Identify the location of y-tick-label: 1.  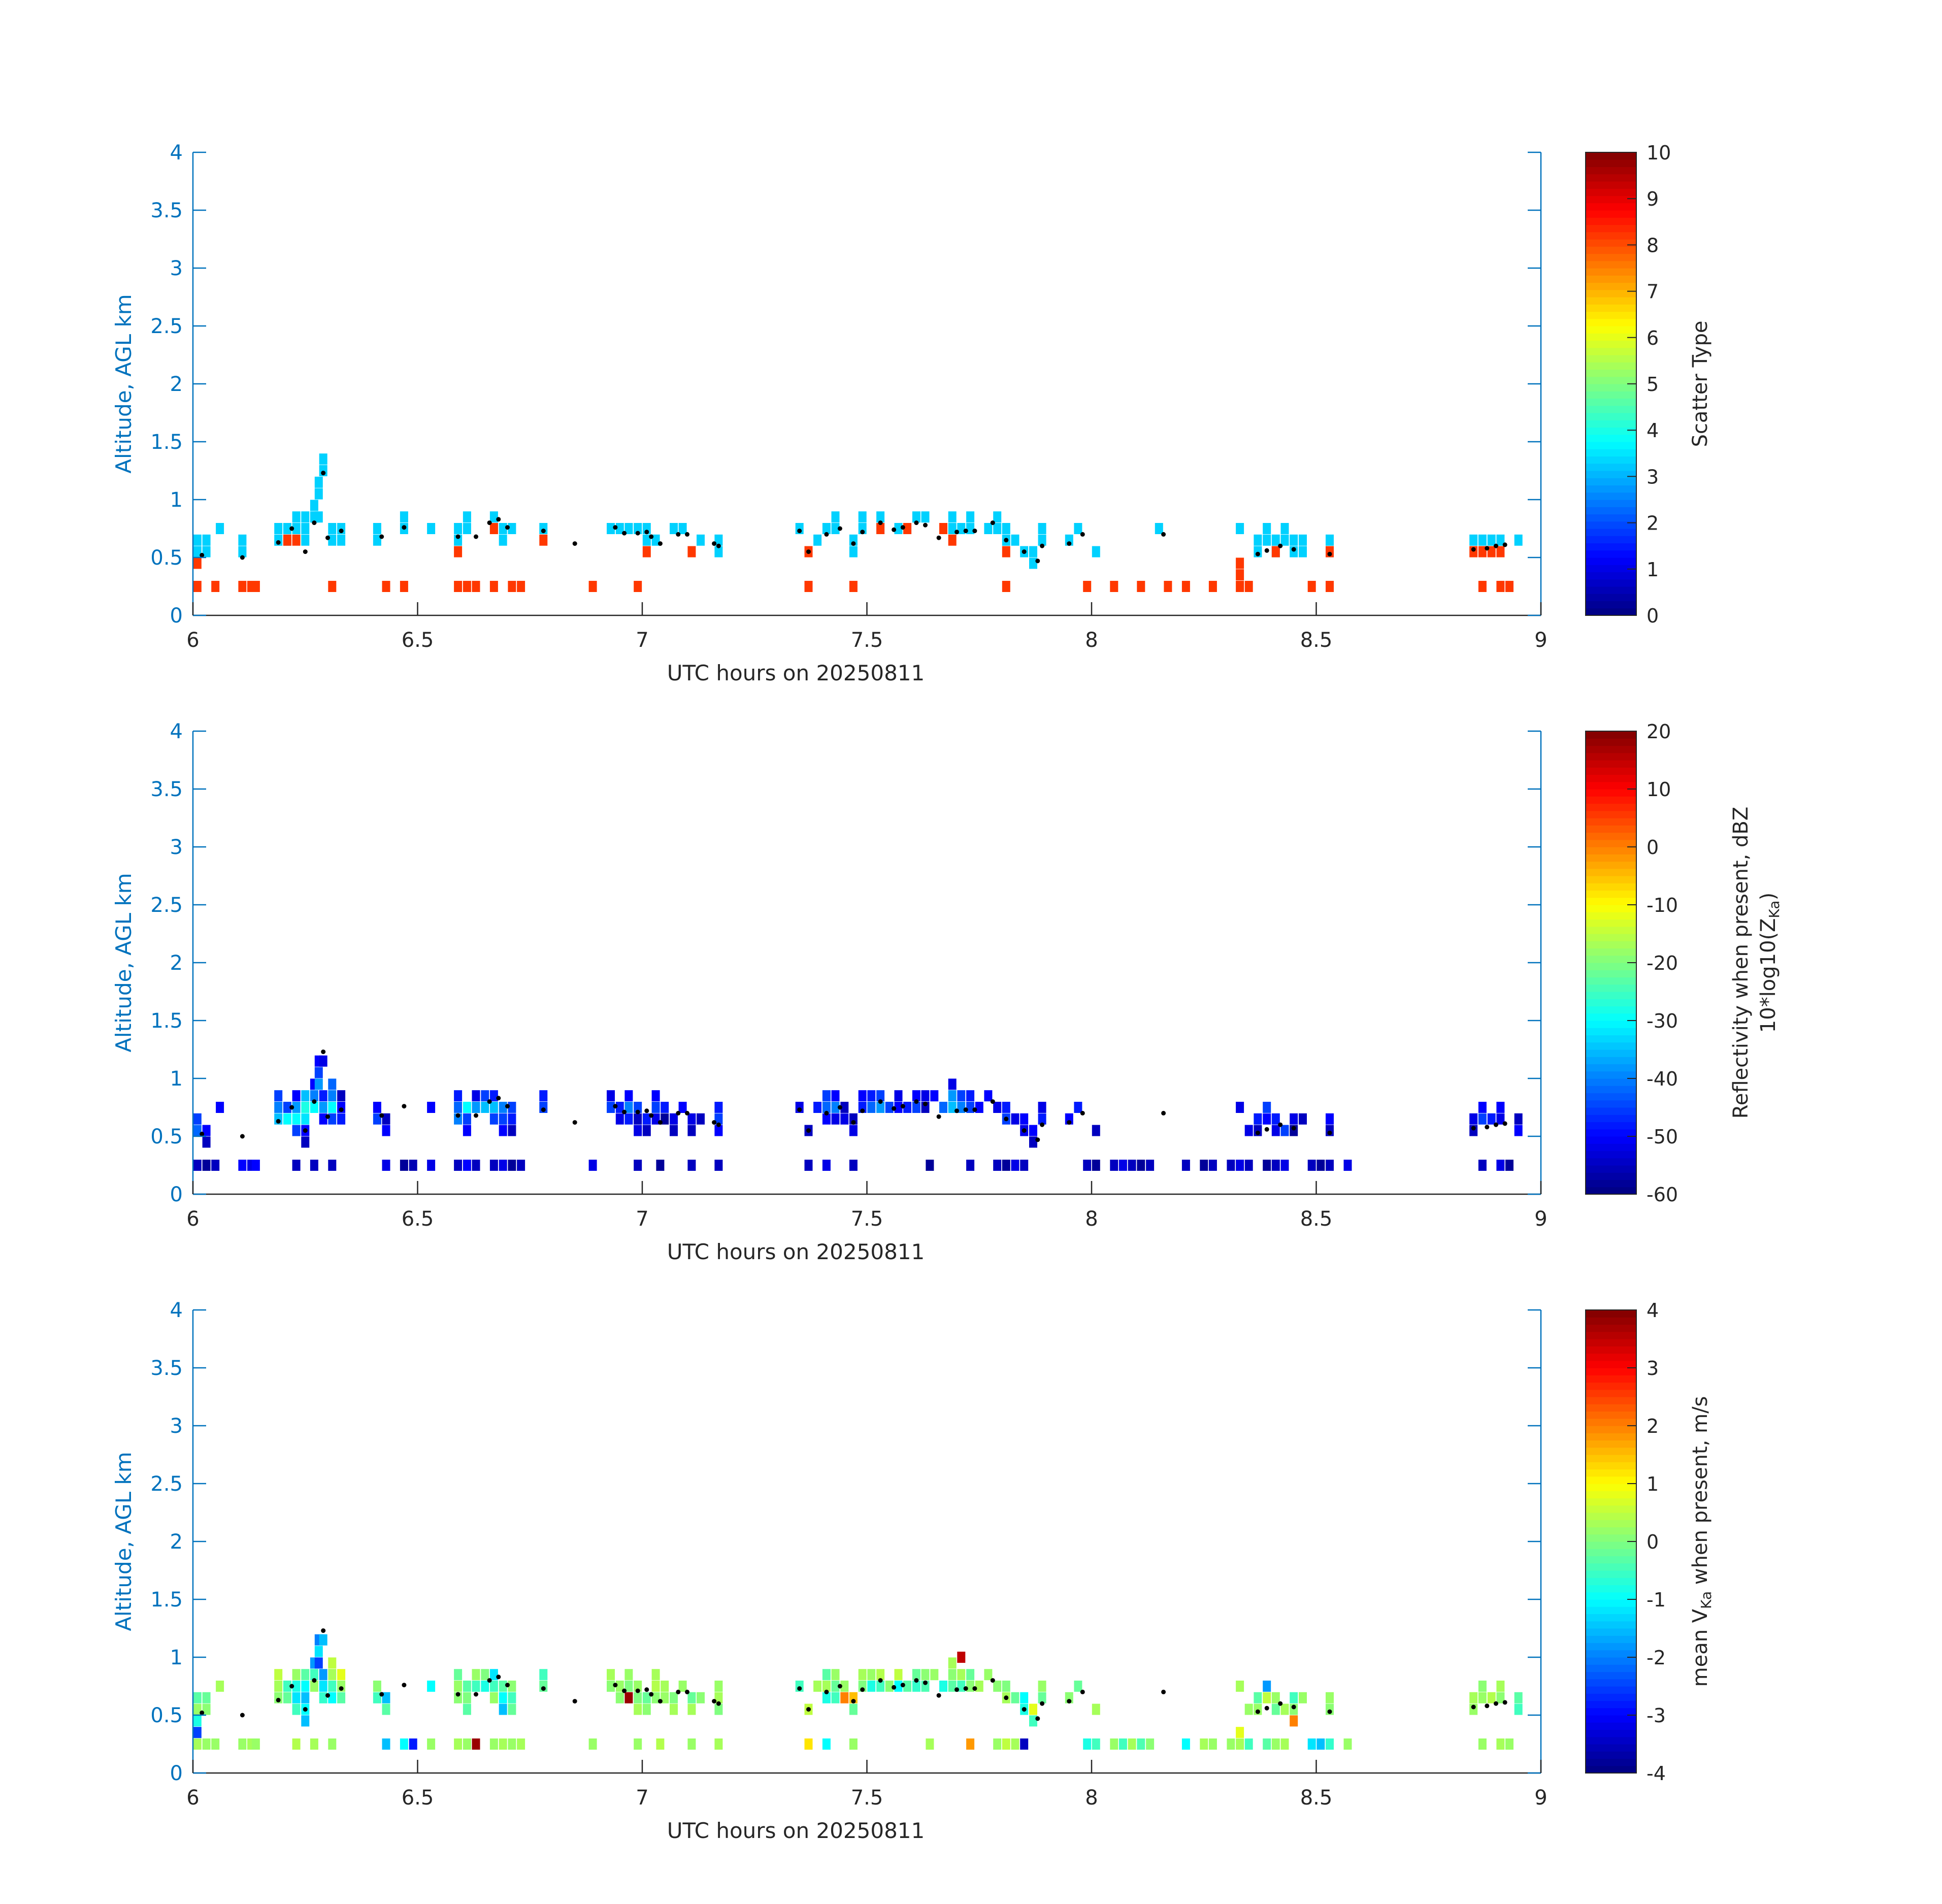
(176, 1658).